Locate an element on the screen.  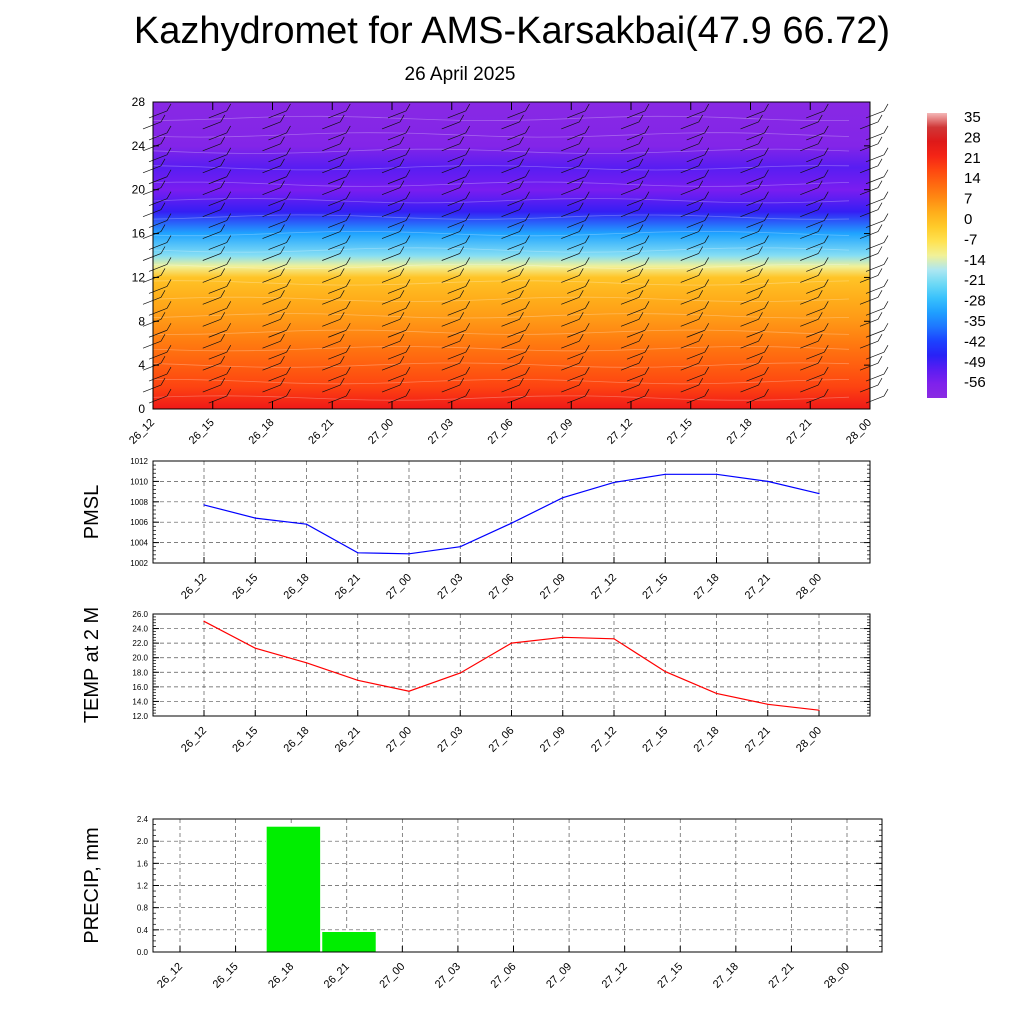
y-tick-label: 14.0 is located at coordinates (140, 701).